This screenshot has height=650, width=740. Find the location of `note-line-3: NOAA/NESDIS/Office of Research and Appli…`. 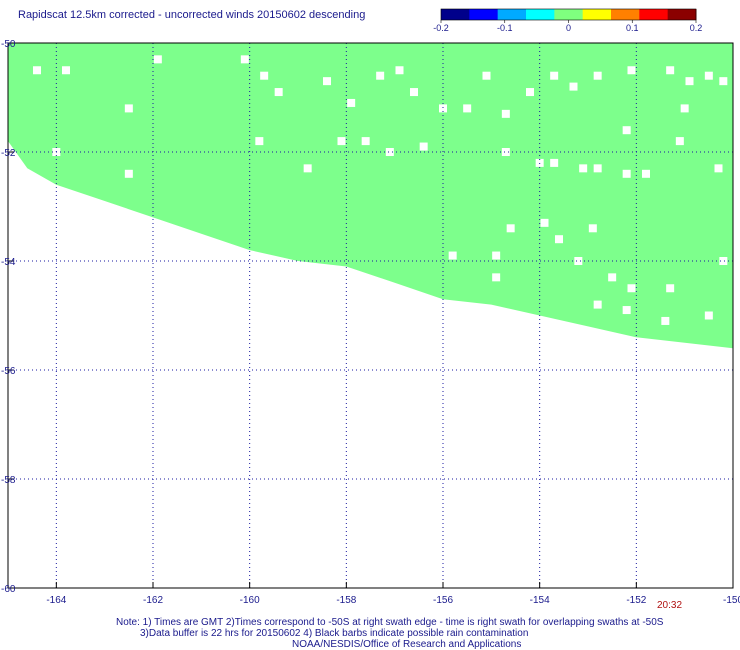

note-line-3: NOAA/NESDIS/Office of Research and Appli… is located at coordinates (407, 644).